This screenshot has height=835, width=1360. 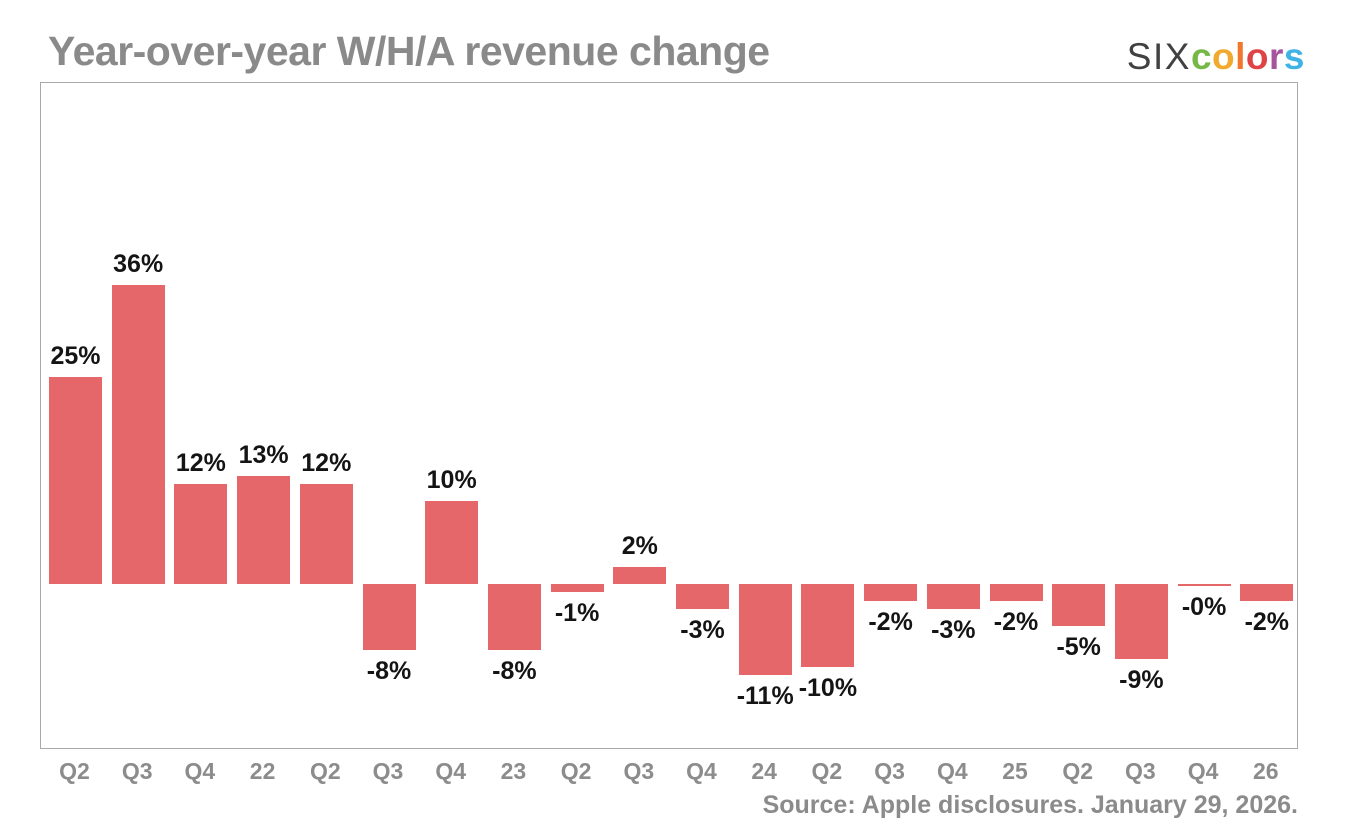 I want to click on x-tick-label: 22, so click(x=262, y=771).